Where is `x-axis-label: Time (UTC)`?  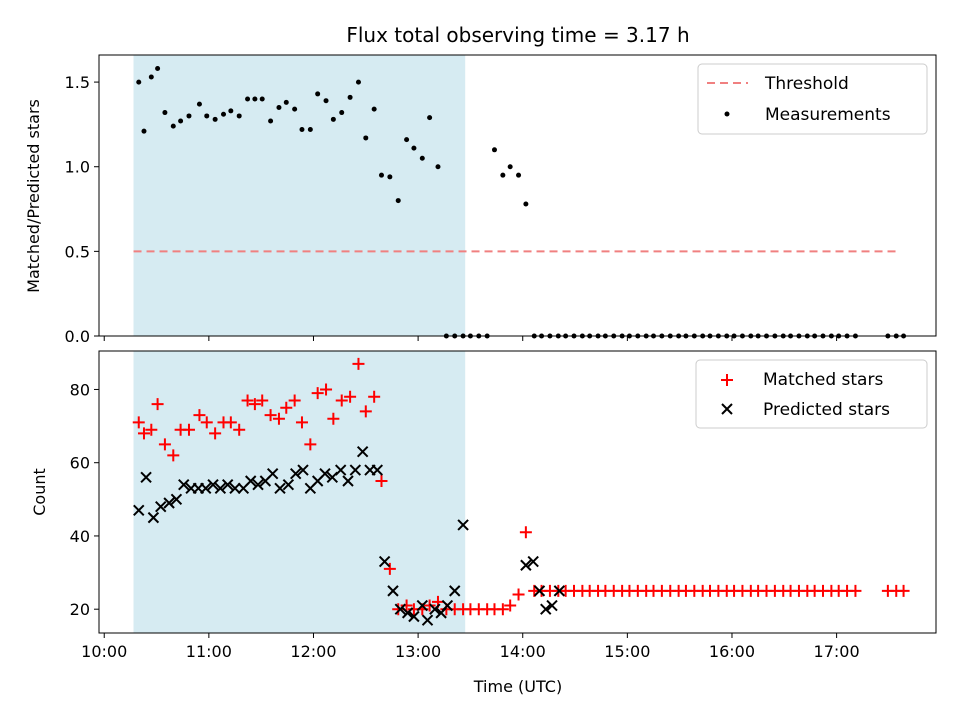
x-axis-label: Time (UTC) is located at coordinates (517, 686).